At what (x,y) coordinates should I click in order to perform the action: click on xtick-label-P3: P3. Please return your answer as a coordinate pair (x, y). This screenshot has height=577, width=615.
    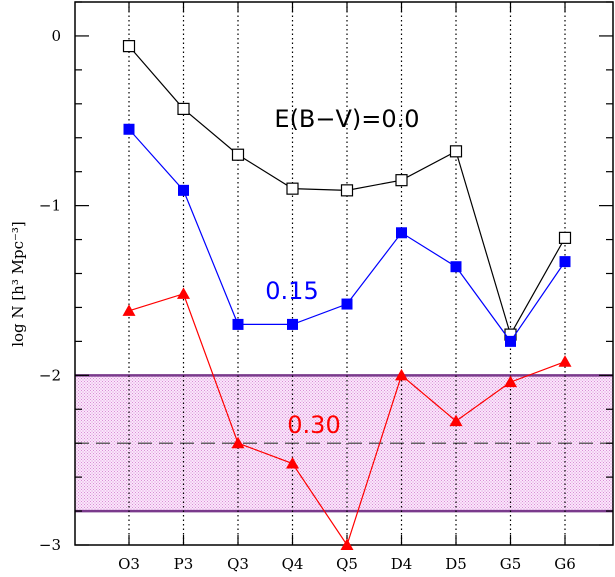
    Looking at the image, I should click on (184, 564).